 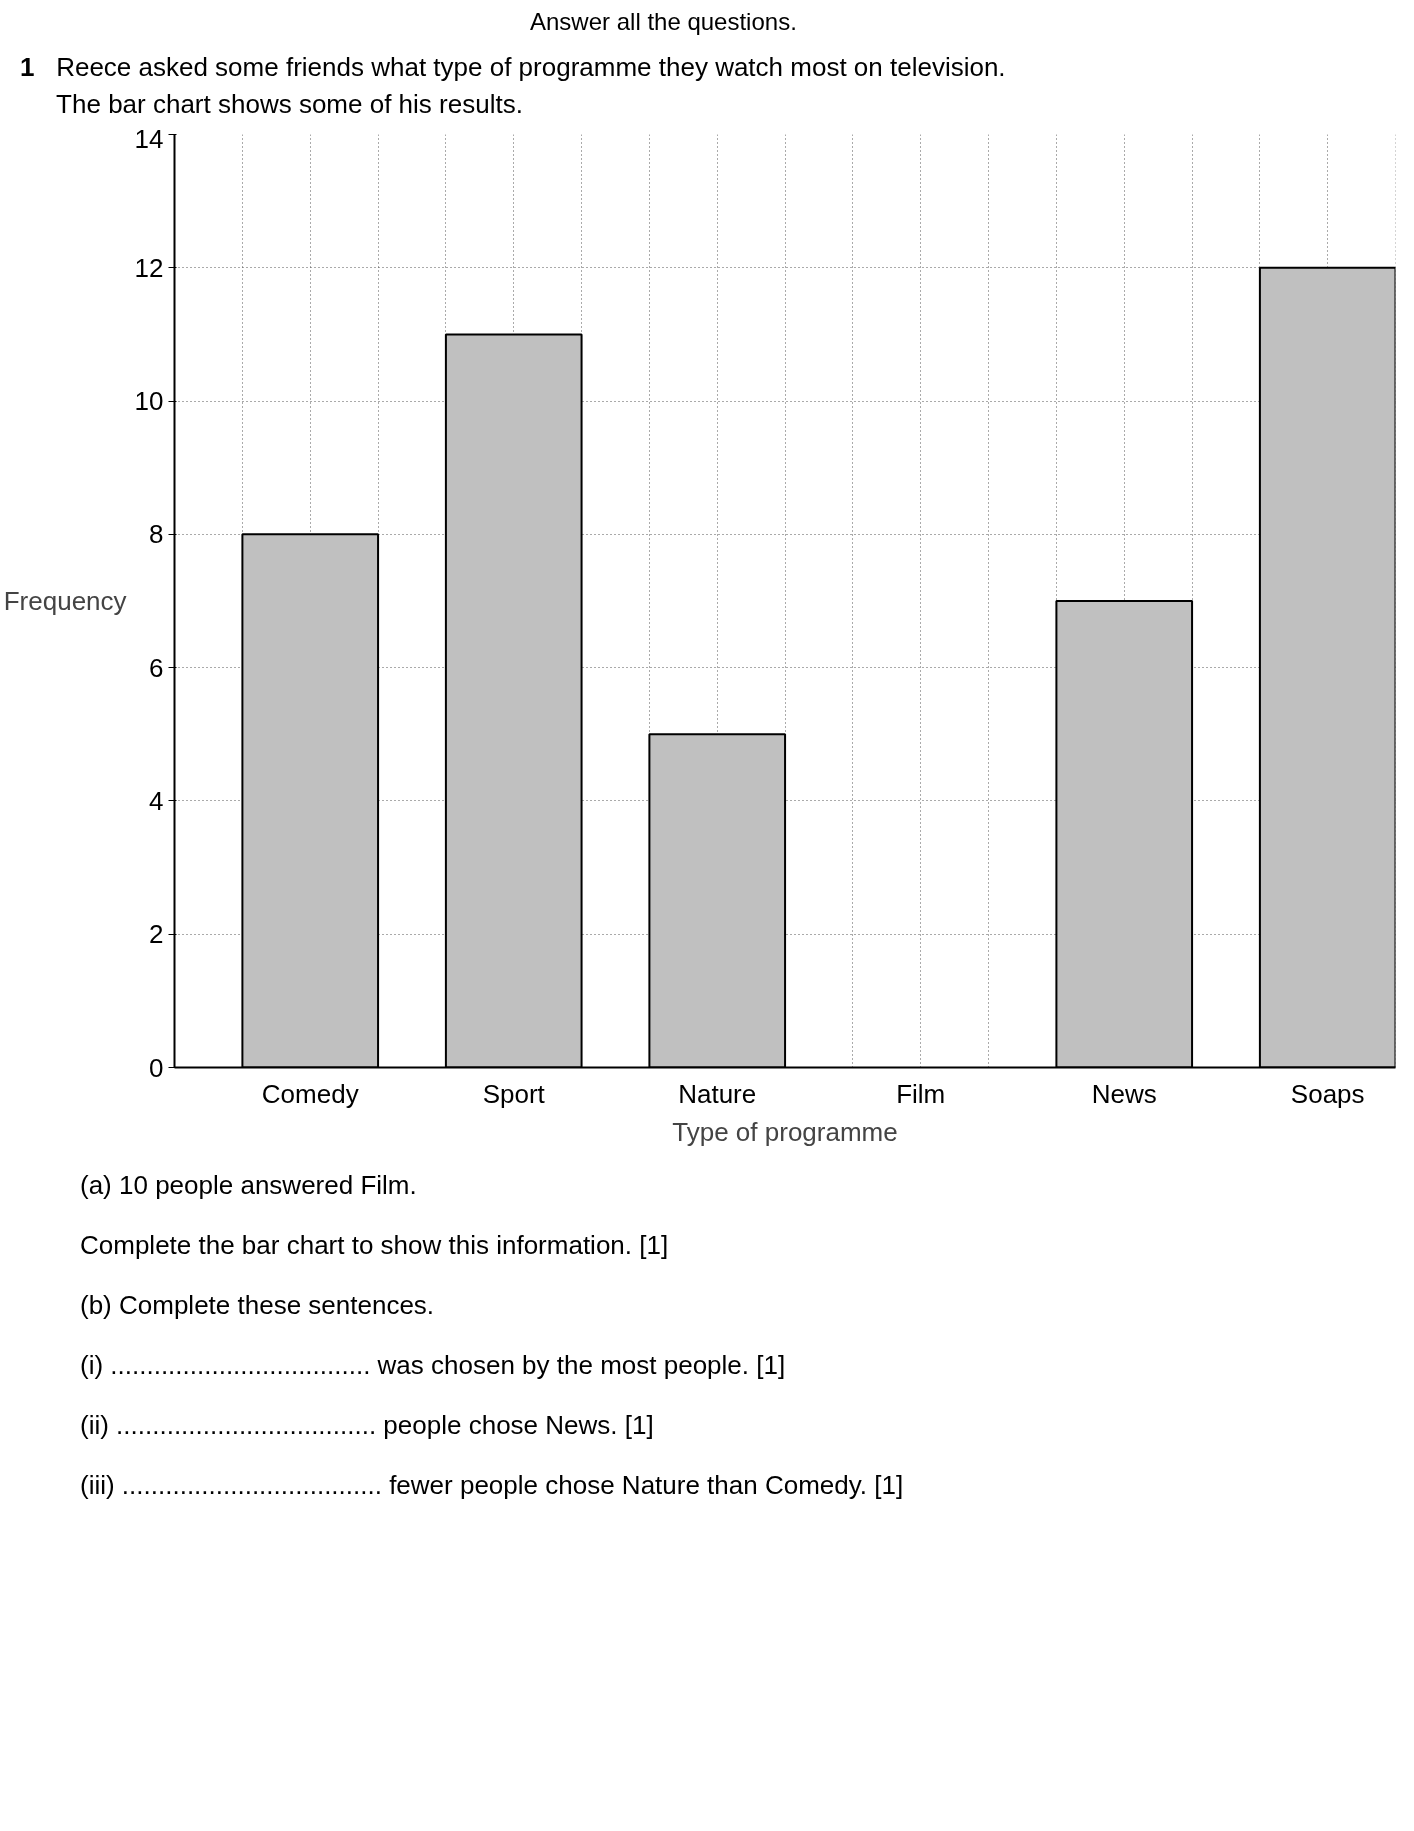 I want to click on x-tick-label: Nature, so click(x=717, y=1093).